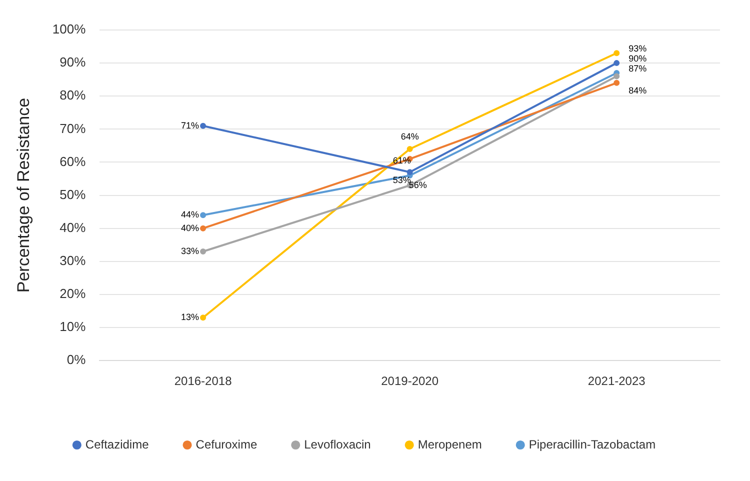  I want to click on data-label: 87%, so click(637, 68).